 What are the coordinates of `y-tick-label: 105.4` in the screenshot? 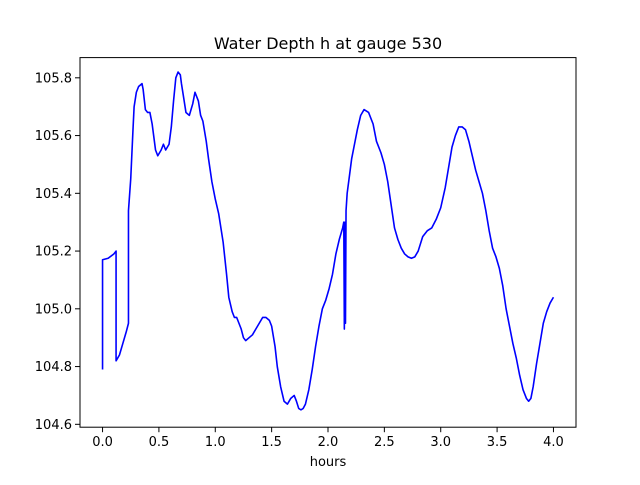 It's located at (53, 194).